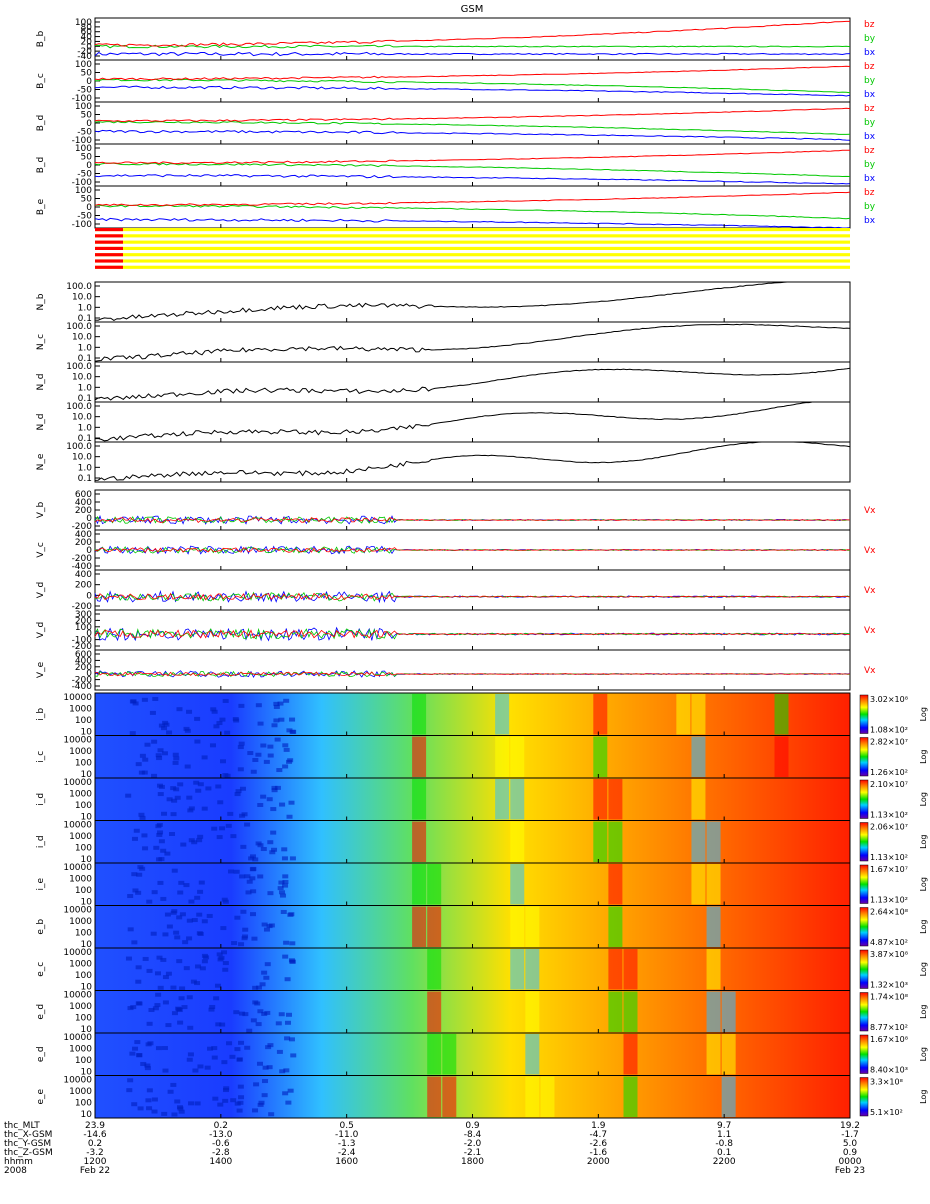  Describe the element at coordinates (870, 631) in the screenshot. I see `velocity-legend: Vx` at that location.